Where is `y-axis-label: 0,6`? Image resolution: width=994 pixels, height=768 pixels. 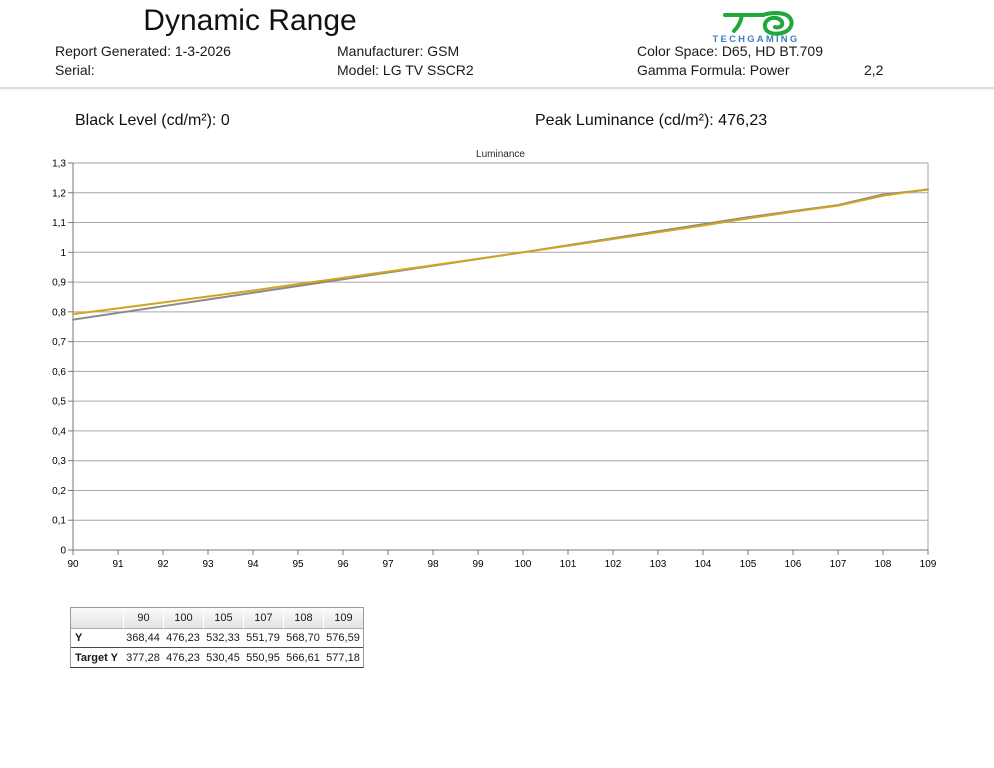 y-axis-label: 0,6 is located at coordinates (59, 372).